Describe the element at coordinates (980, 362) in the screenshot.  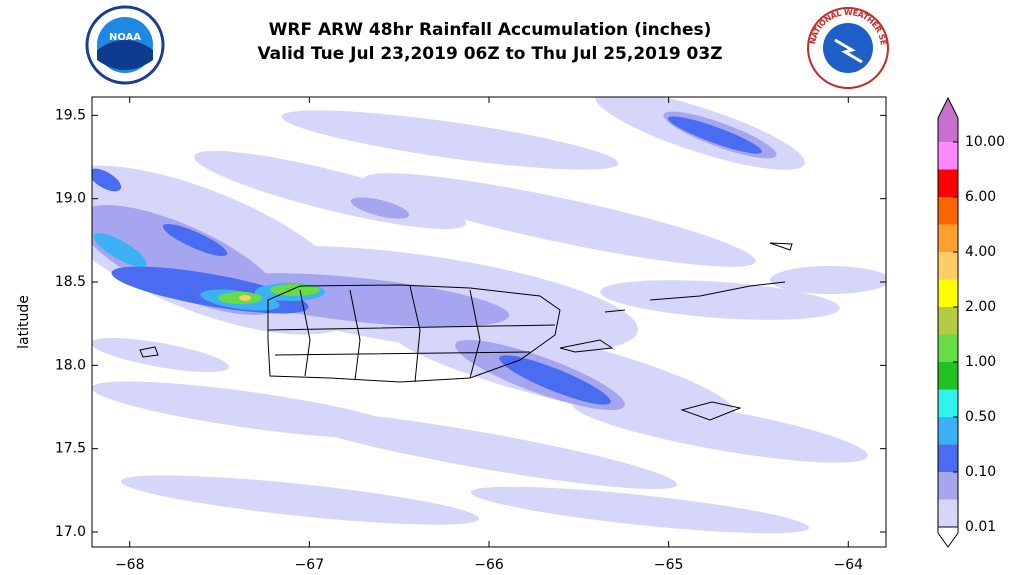
I see `colorbar-label: 1.00` at that location.